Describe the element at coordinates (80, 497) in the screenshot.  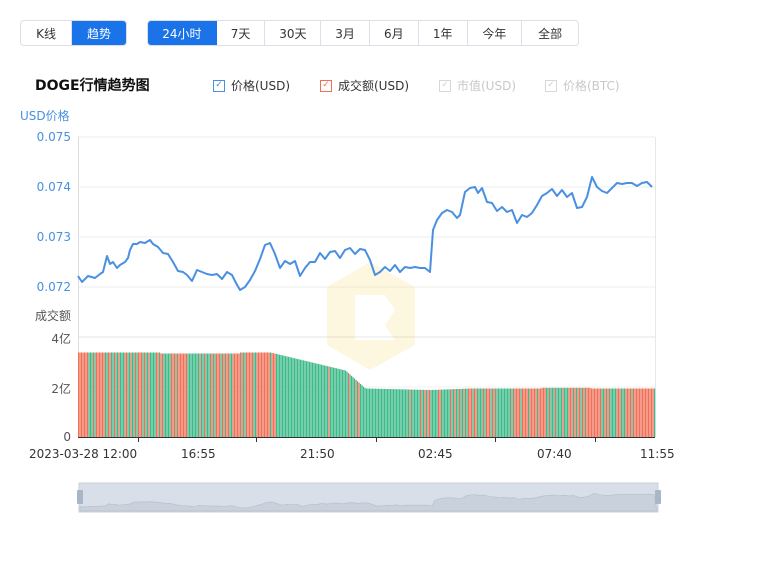
I see `slider-left-handle` at that location.